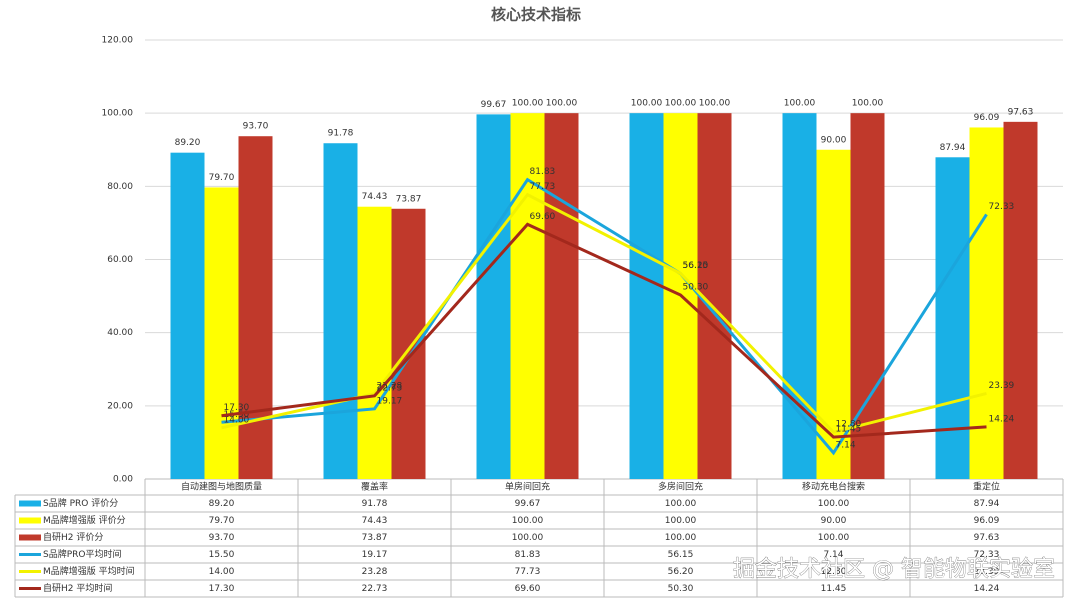 The height and width of the screenshot is (602, 1073). Describe the element at coordinates (374, 487) in the screenshot. I see `x-tick-label: 覆盖率` at that location.